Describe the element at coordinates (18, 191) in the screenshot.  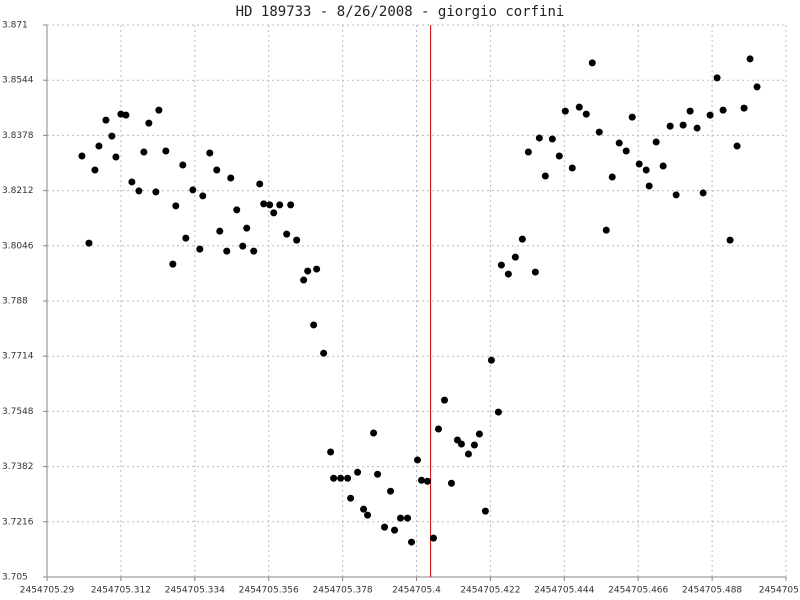
I see `y-tick-label: 3.8212` at that location.